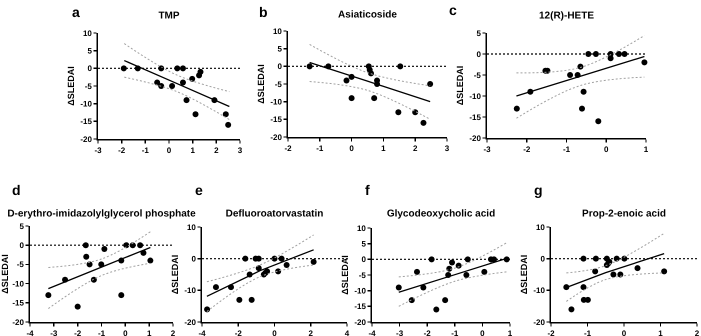  What do you see at coordinates (566, 16) in the screenshot?
I see `chart-title: 12(R)-HETE` at bounding box center [566, 16].